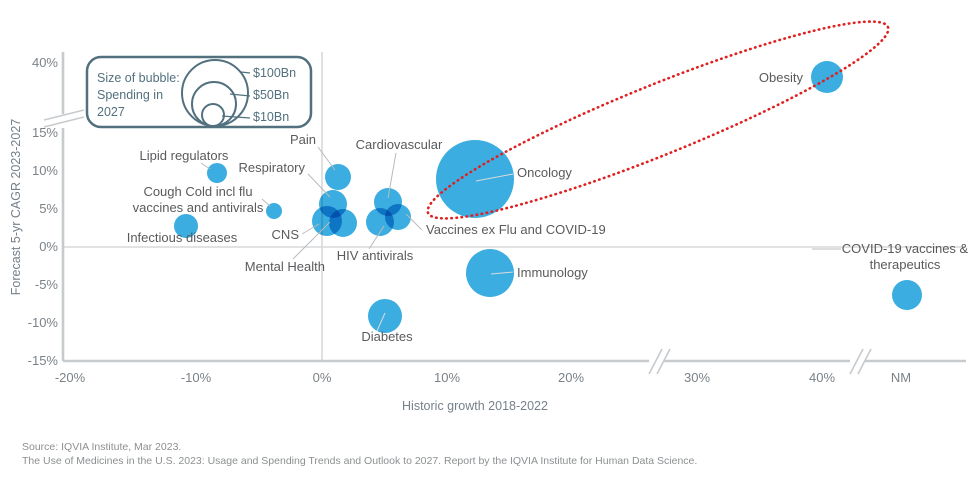 The width and height of the screenshot is (973, 477). What do you see at coordinates (45, 132) in the screenshot?
I see `y-tick-15: 15%` at bounding box center [45, 132].